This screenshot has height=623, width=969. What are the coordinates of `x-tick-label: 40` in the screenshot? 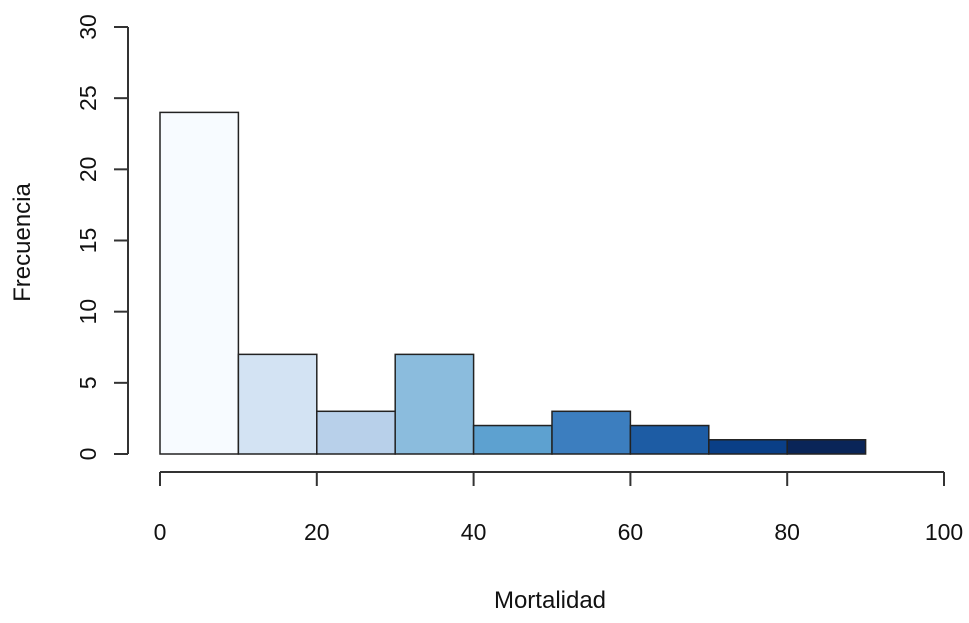 It's located at (474, 532).